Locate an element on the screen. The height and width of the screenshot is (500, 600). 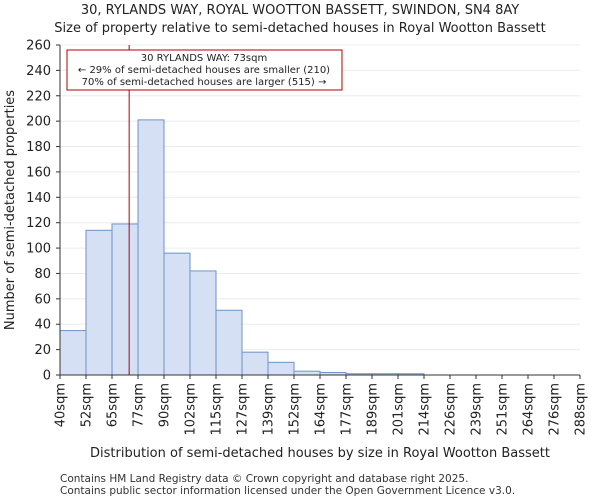
y-tick-label: 260 is located at coordinates (38, 46).